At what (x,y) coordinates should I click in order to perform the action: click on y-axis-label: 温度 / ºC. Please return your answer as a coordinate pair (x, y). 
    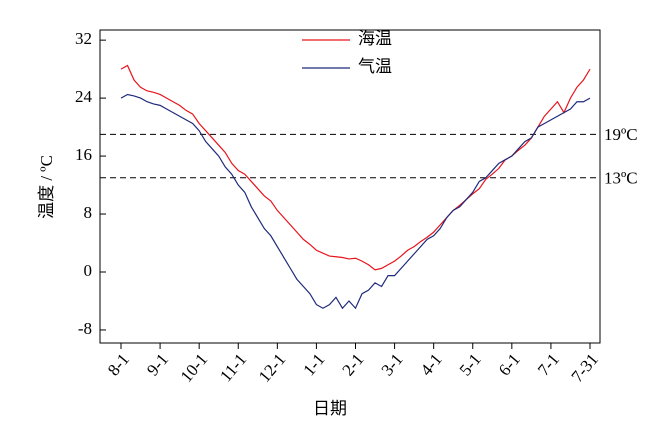
    Looking at the image, I should click on (46, 187).